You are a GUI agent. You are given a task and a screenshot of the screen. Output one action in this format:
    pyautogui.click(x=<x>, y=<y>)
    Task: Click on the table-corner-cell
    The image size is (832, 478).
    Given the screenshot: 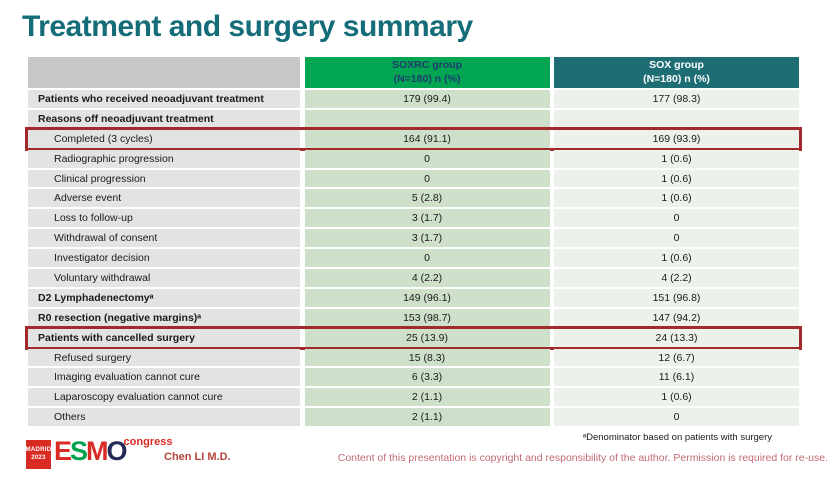 What is the action you would take?
    pyautogui.click(x=164, y=72)
    